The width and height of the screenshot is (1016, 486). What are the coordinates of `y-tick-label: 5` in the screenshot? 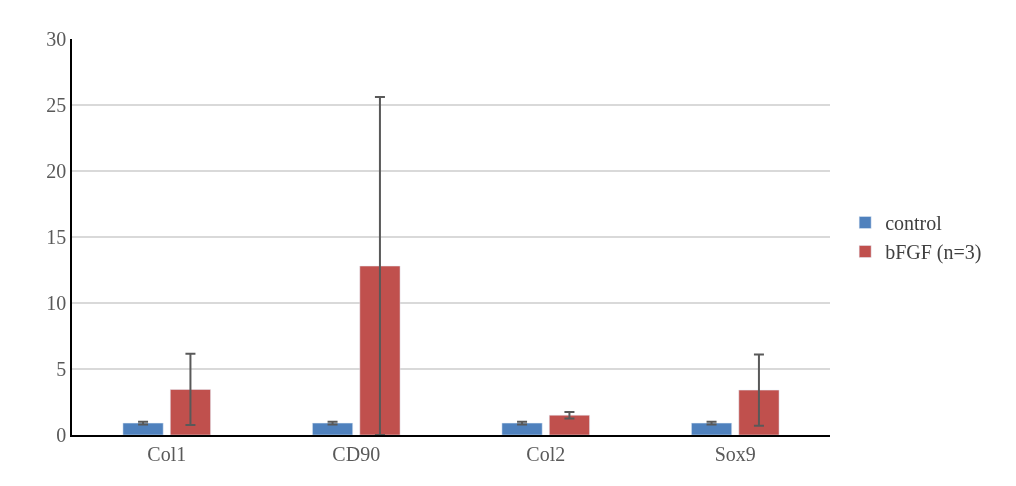 It's located at (61, 369).